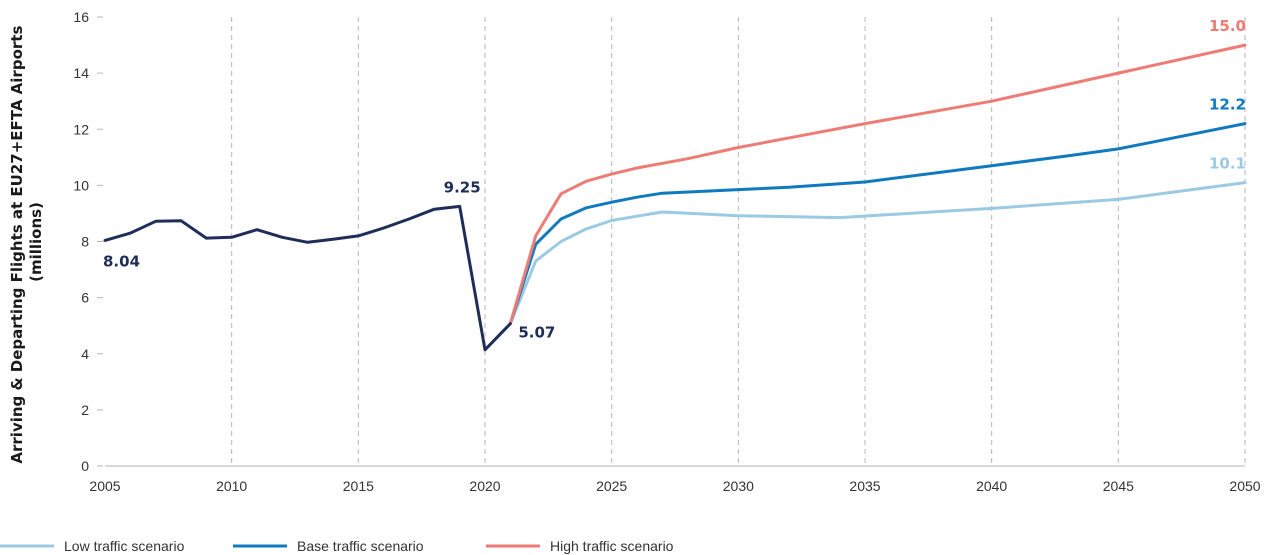 The image size is (1273, 555). What do you see at coordinates (85, 410) in the screenshot?
I see `y-tick-label: 2` at bounding box center [85, 410].